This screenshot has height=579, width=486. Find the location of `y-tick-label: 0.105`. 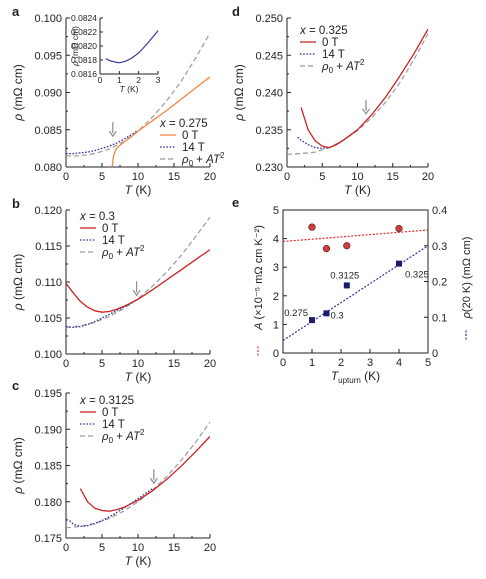

y-tick-label: 0.105 is located at coordinates (48, 319).